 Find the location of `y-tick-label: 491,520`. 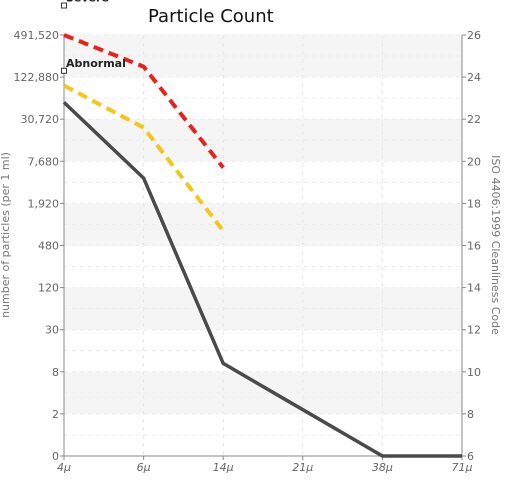

y-tick-label: 491,520 is located at coordinates (37, 35).